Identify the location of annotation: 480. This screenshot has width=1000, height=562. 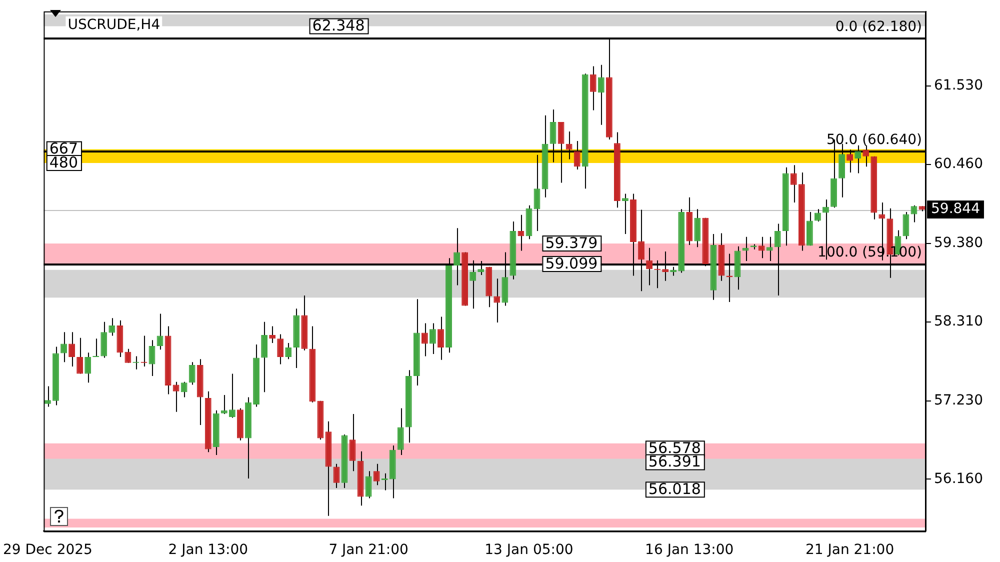
(63, 162).